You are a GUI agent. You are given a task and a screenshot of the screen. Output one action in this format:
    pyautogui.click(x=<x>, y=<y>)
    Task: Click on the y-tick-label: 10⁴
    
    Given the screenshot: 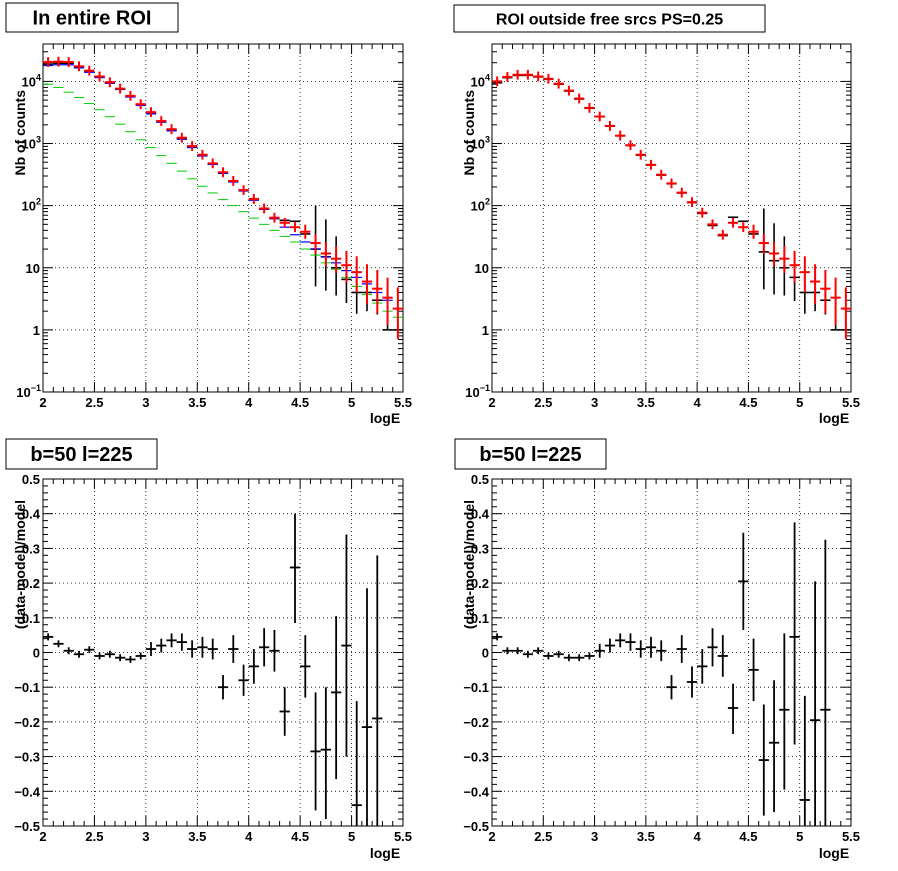 What is the action you would take?
    pyautogui.click(x=480, y=80)
    